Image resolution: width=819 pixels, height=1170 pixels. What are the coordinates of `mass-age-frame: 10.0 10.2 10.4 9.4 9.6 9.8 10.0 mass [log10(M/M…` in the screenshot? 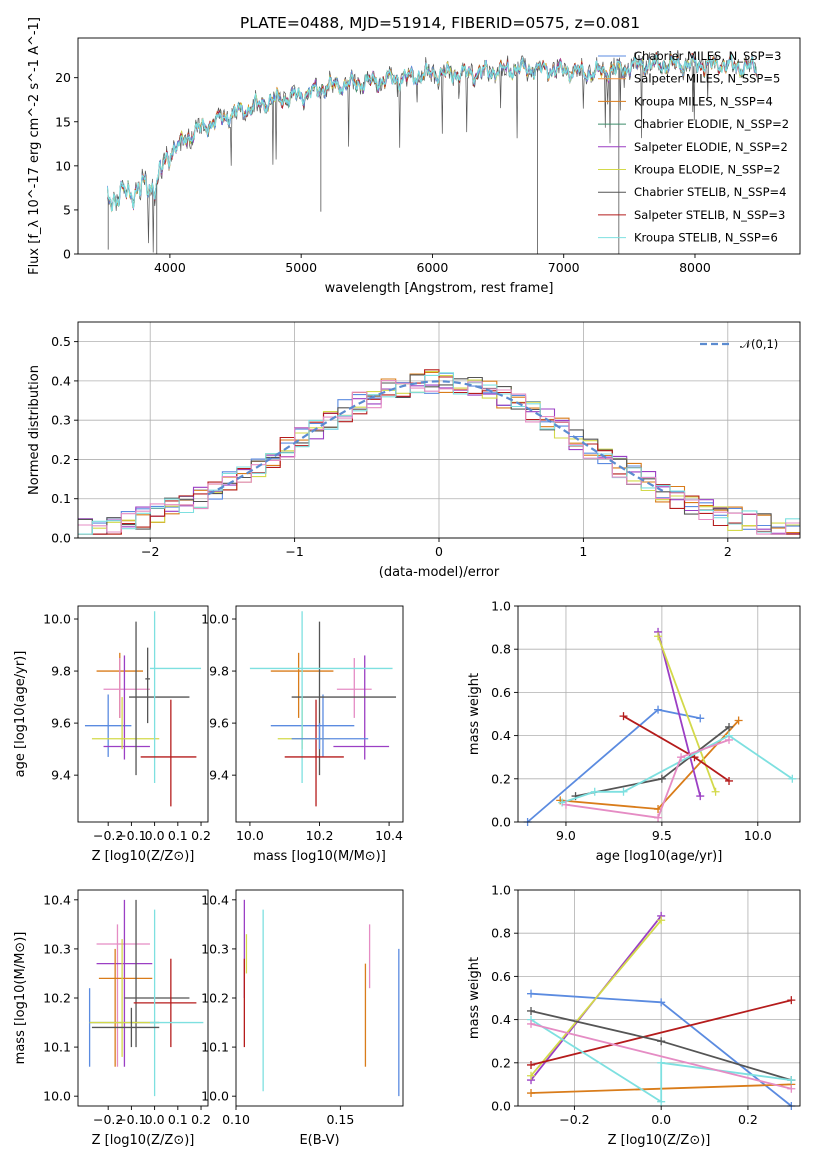 It's located at (302, 734).